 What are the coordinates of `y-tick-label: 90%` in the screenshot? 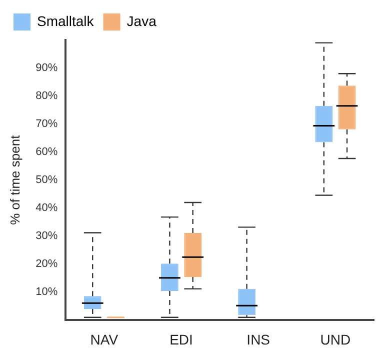 It's located at (47, 68).